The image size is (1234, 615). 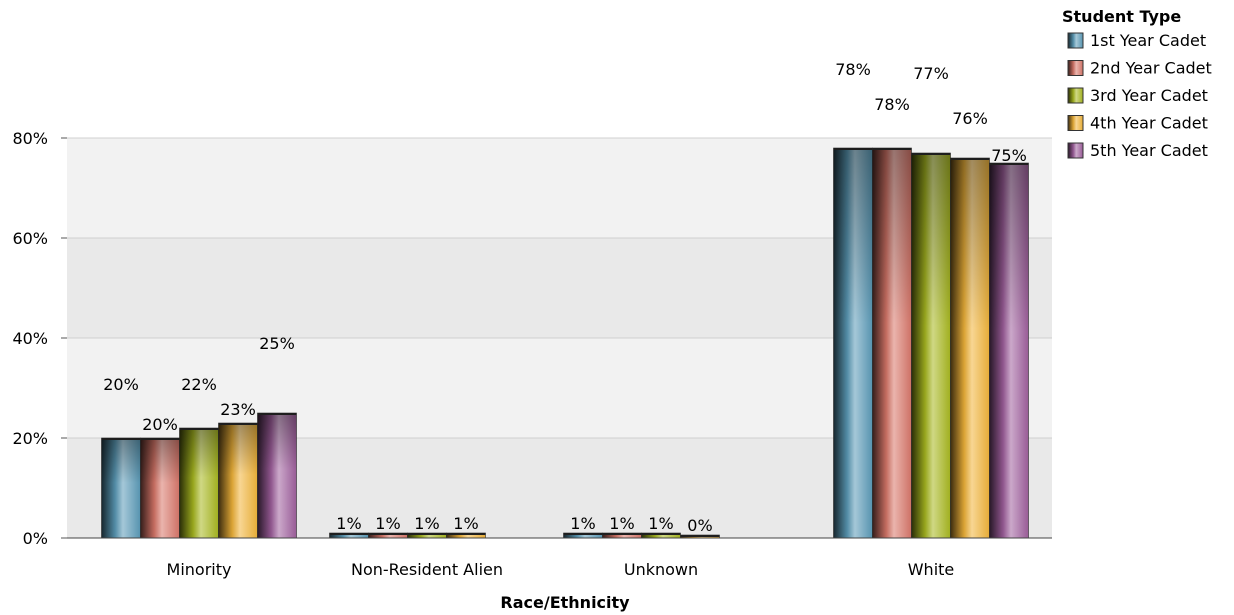 I want to click on x-axis-title: Race/Ethnicity, so click(x=565, y=602).